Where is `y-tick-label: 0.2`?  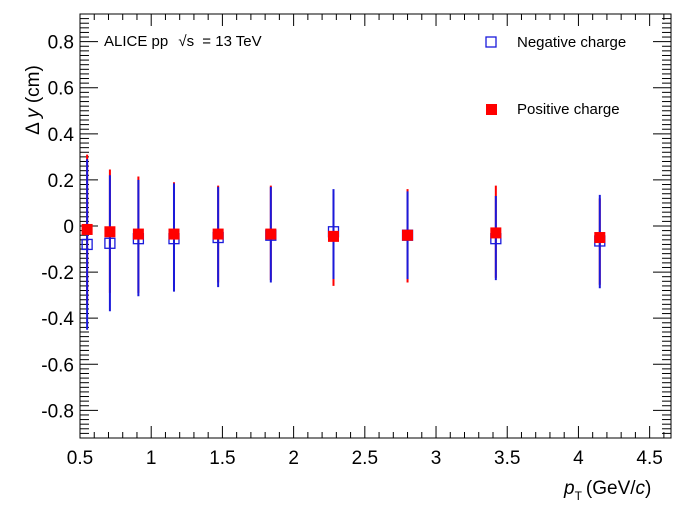
y-tick-label: 0.2 is located at coordinates (61, 181).